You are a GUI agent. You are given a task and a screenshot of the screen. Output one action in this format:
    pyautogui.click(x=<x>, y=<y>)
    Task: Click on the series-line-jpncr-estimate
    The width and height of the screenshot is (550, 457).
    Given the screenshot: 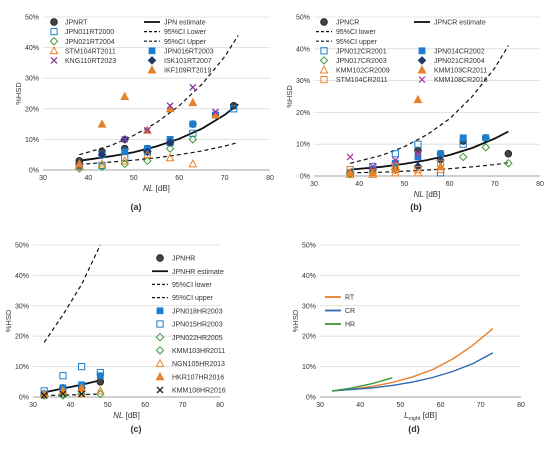 What is the action you would take?
    pyautogui.click(x=429, y=150)
    